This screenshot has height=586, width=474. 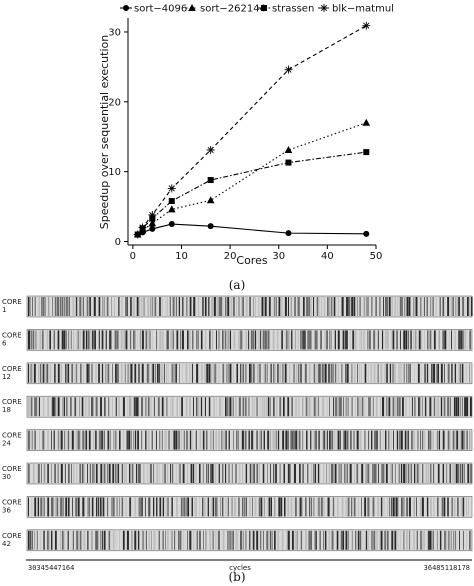 What do you see at coordinates (12, 369) in the screenshot?
I see `core-label: CORE` at bounding box center [12, 369].